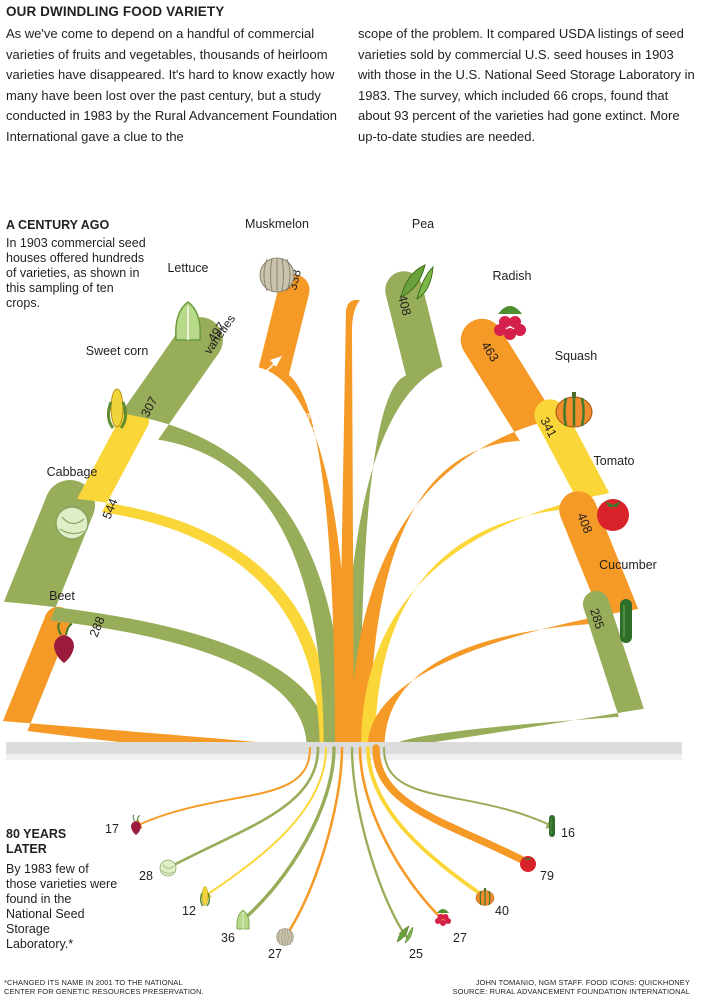 This screenshot has width=720, height=1003. I want to click on root-sweet-corn, so click(265, 822).